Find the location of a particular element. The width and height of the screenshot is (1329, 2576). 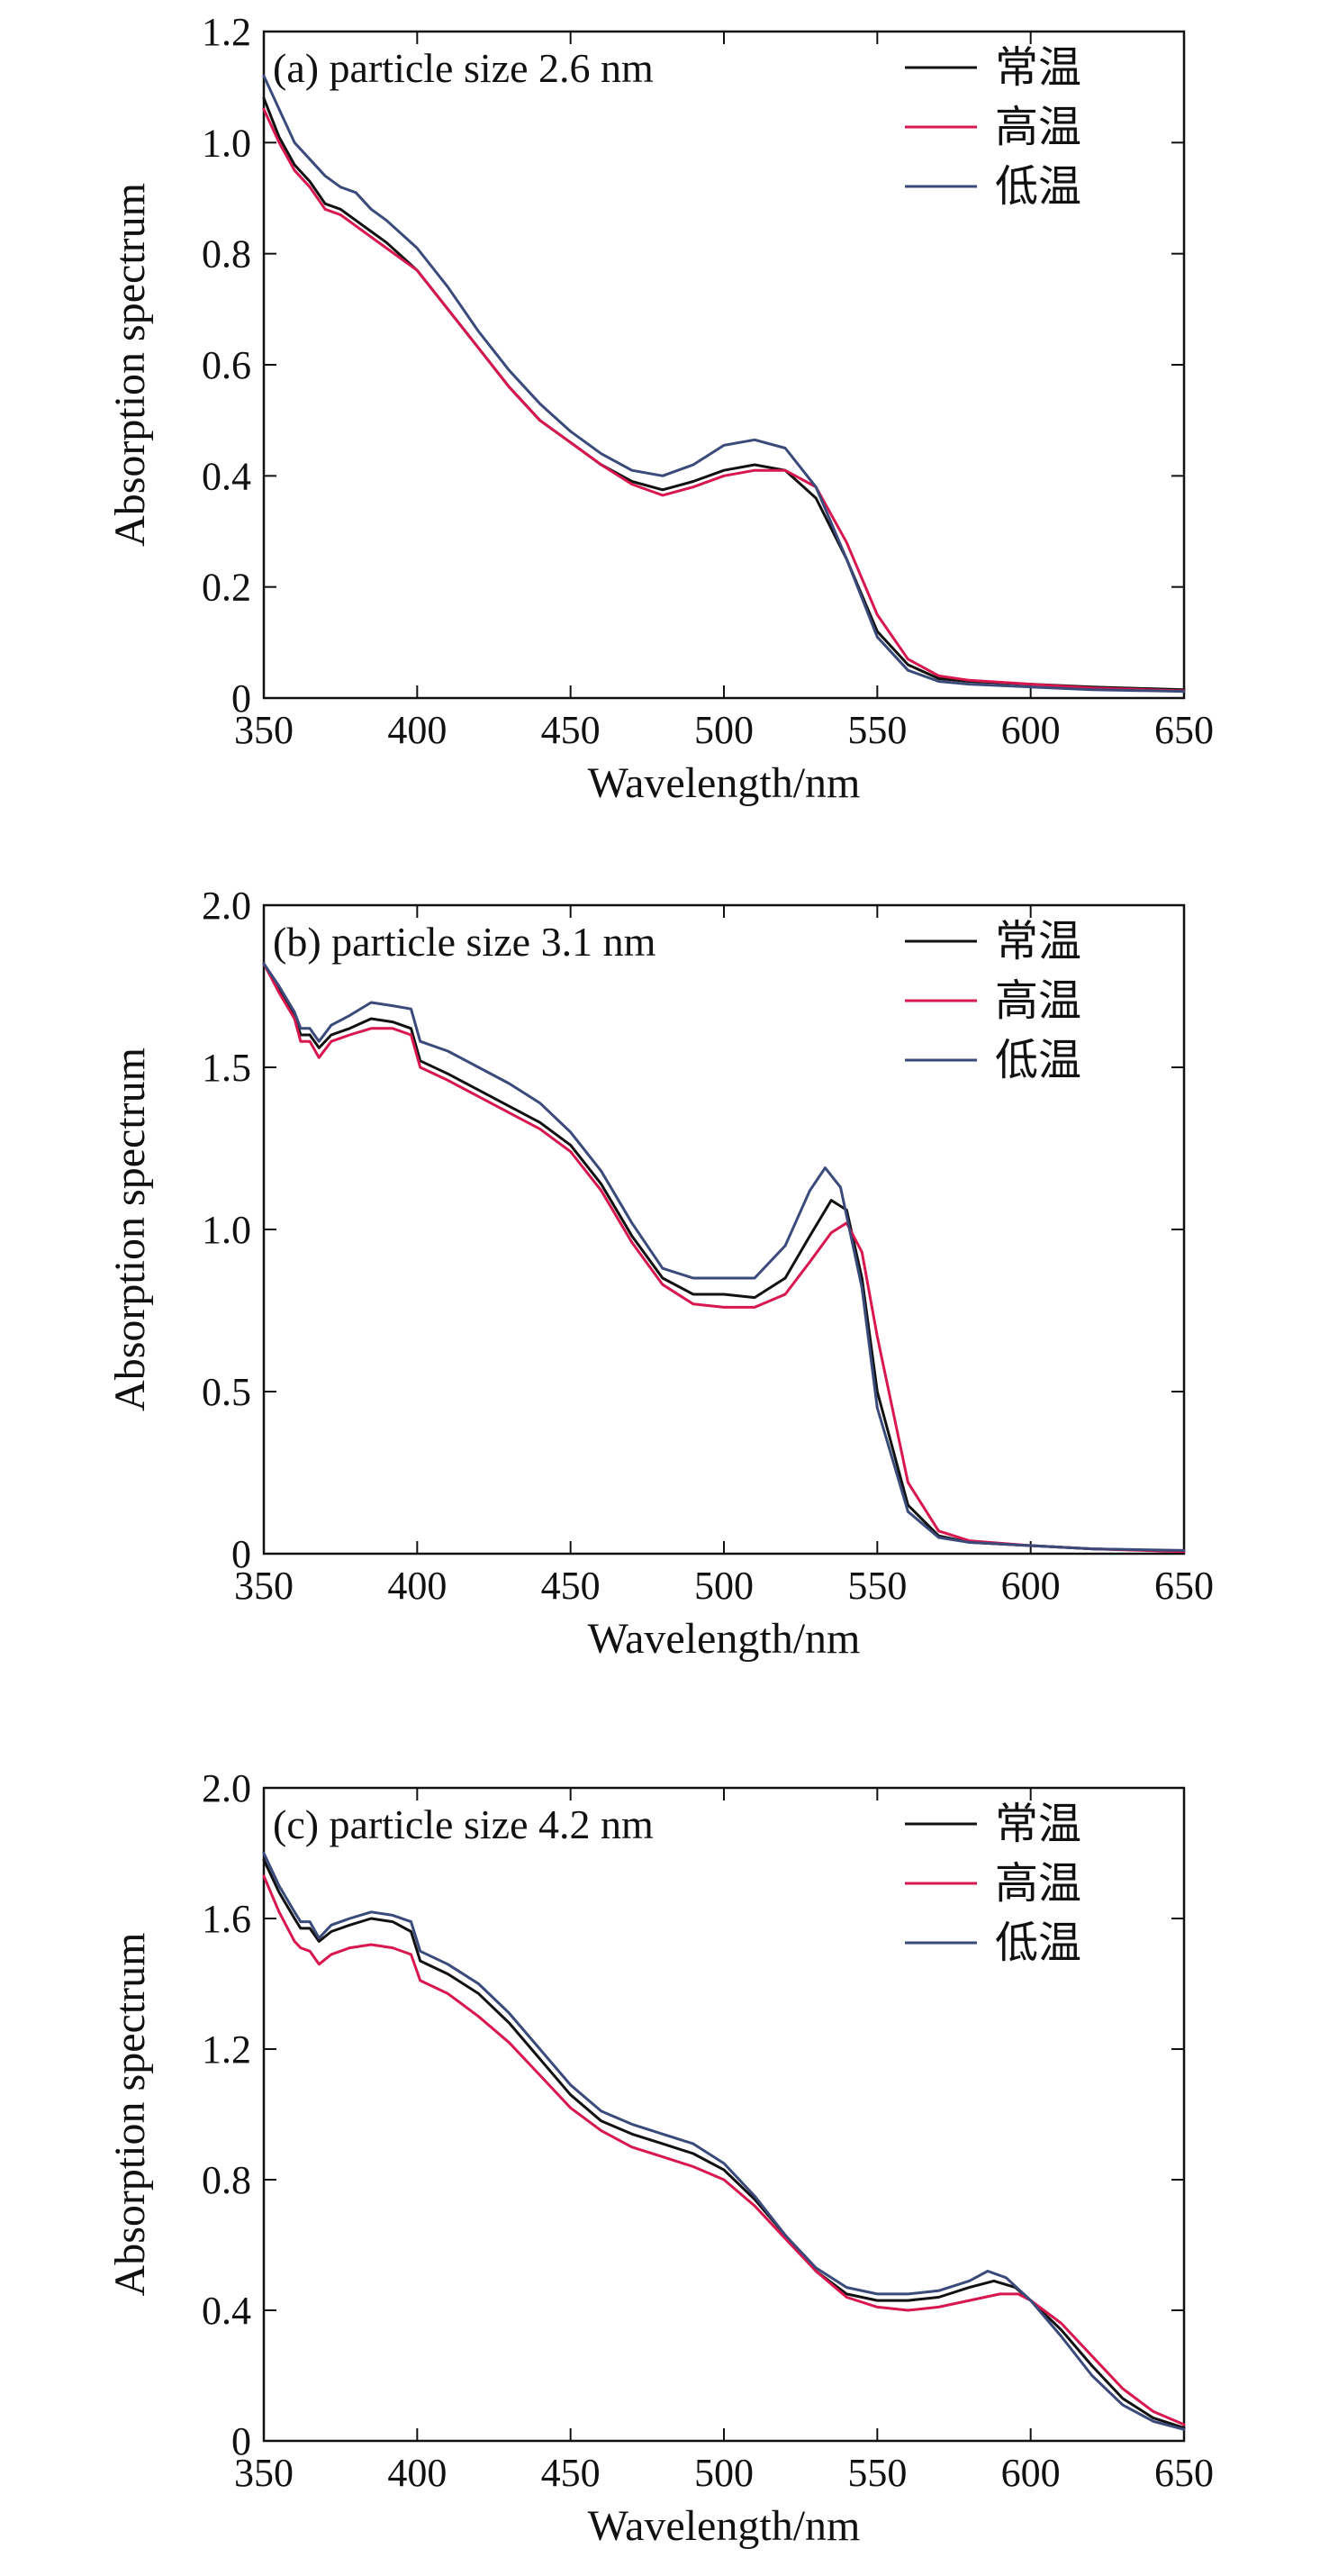

y-tick-label: 0.2 is located at coordinates (226, 588).